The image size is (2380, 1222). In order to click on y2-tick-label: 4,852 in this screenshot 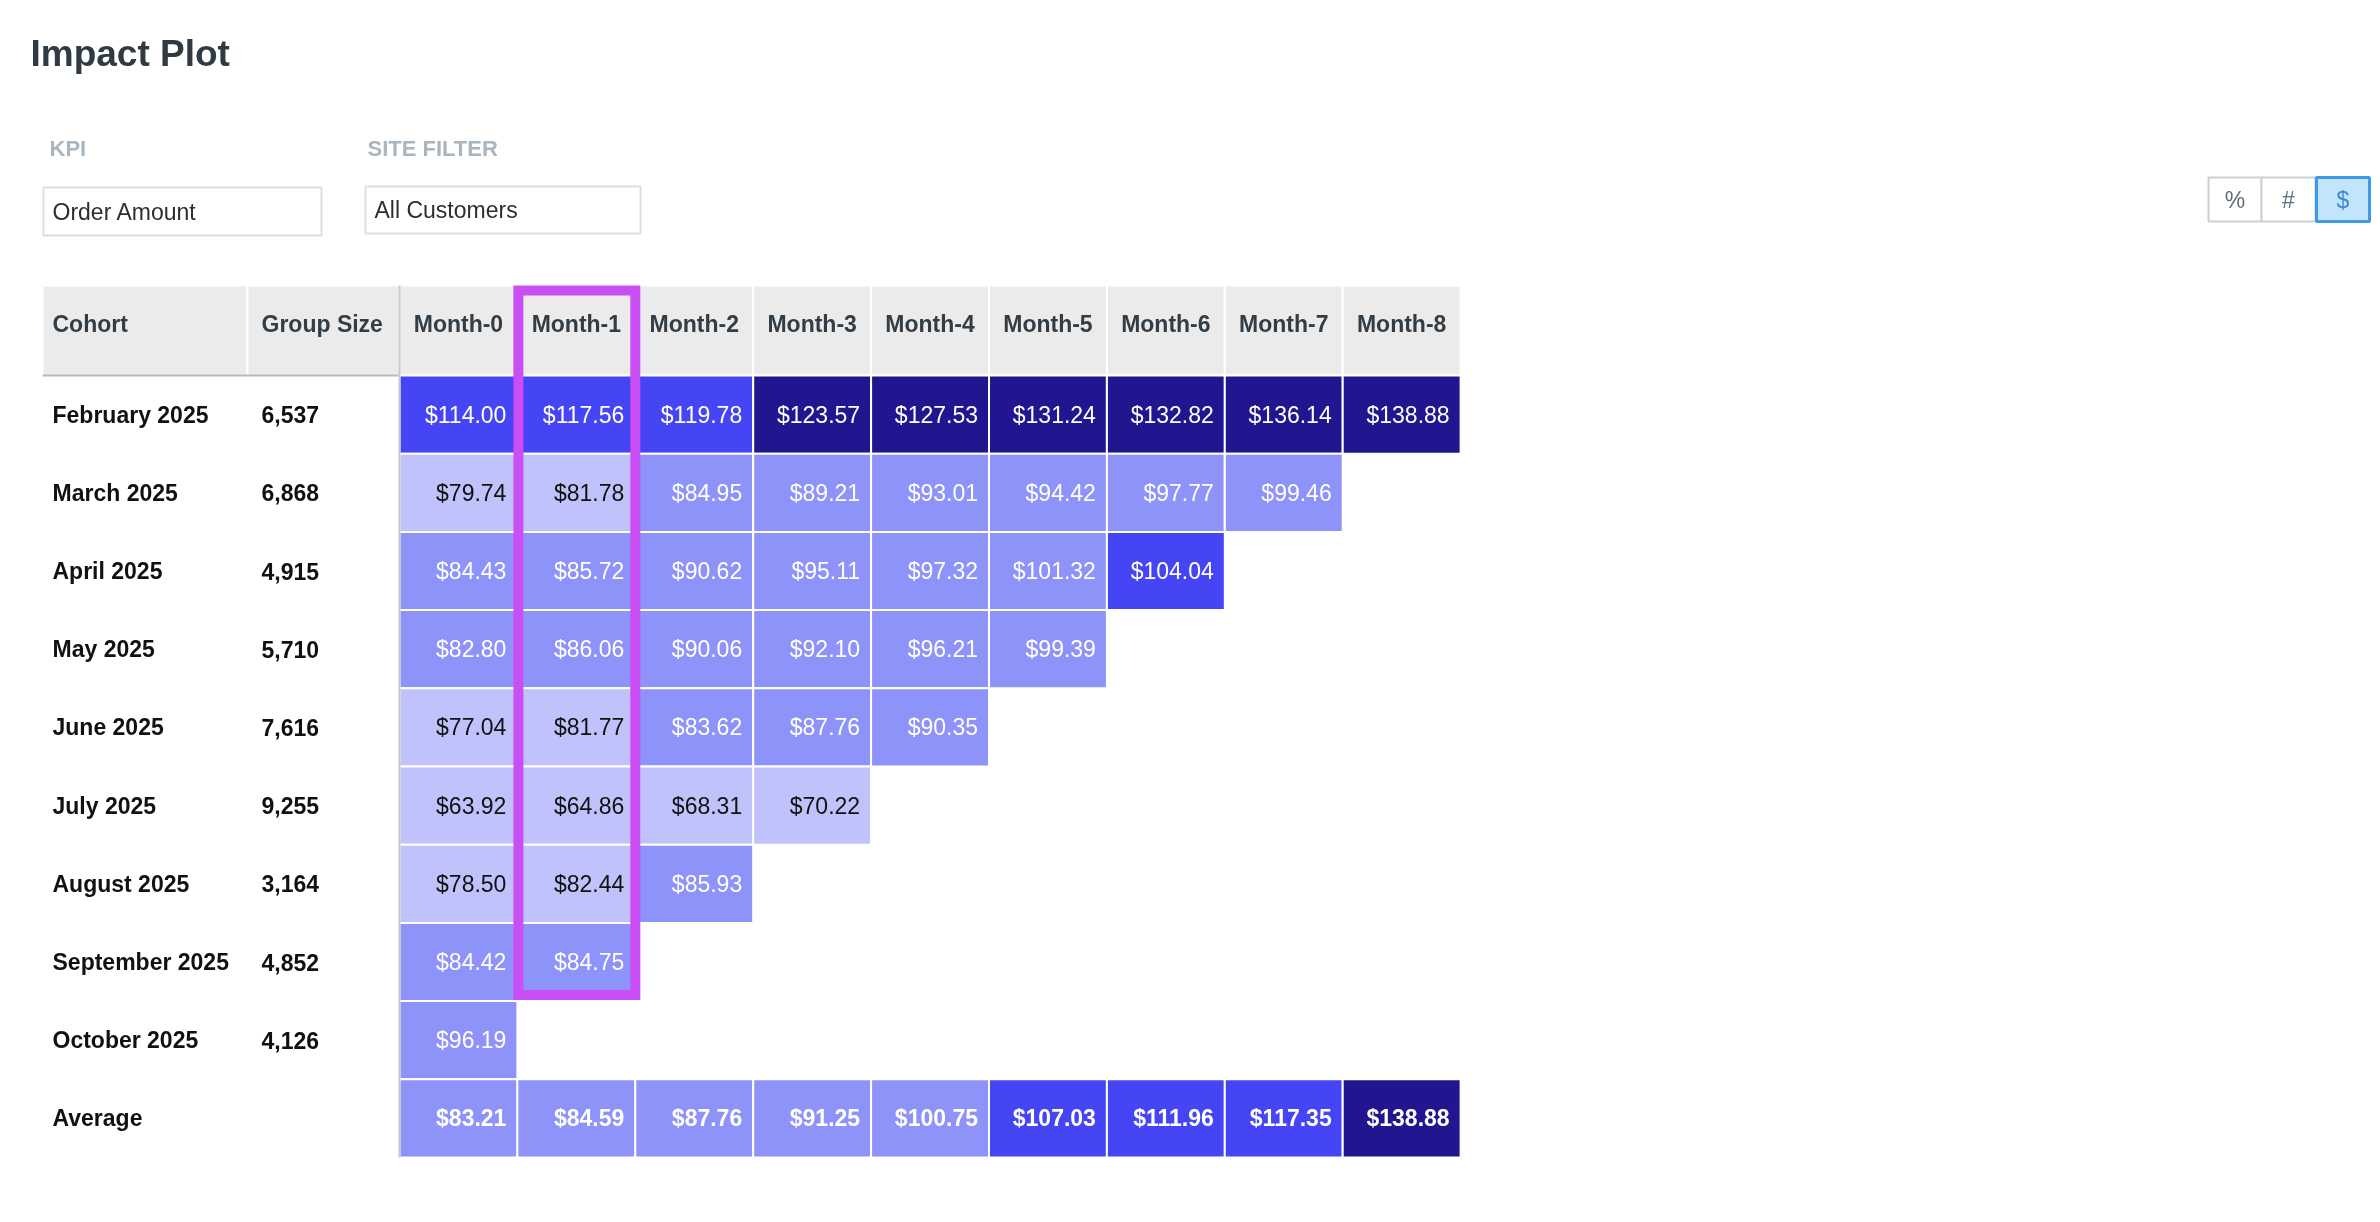, I will do `click(290, 962)`.